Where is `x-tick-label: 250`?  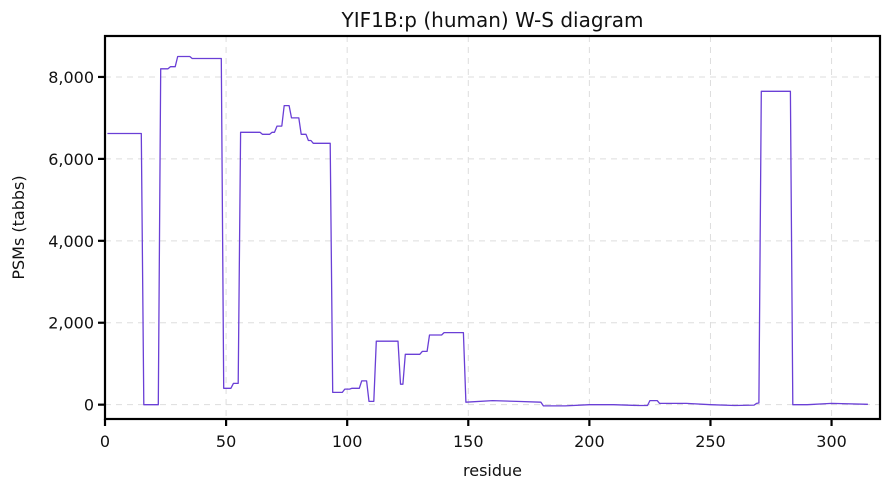 x-tick-label: 250 is located at coordinates (710, 441).